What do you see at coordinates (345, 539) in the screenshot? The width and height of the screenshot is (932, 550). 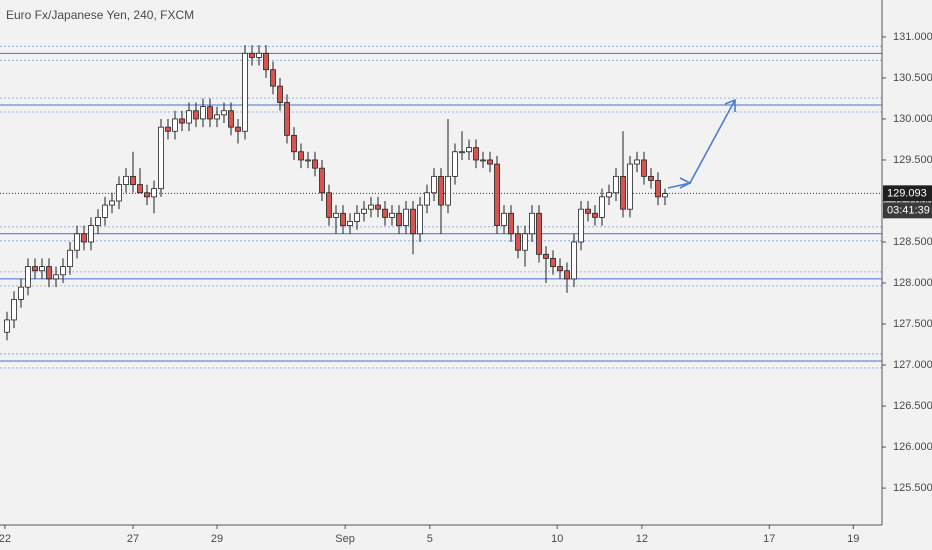 I see `x-tick-label: Sep` at bounding box center [345, 539].